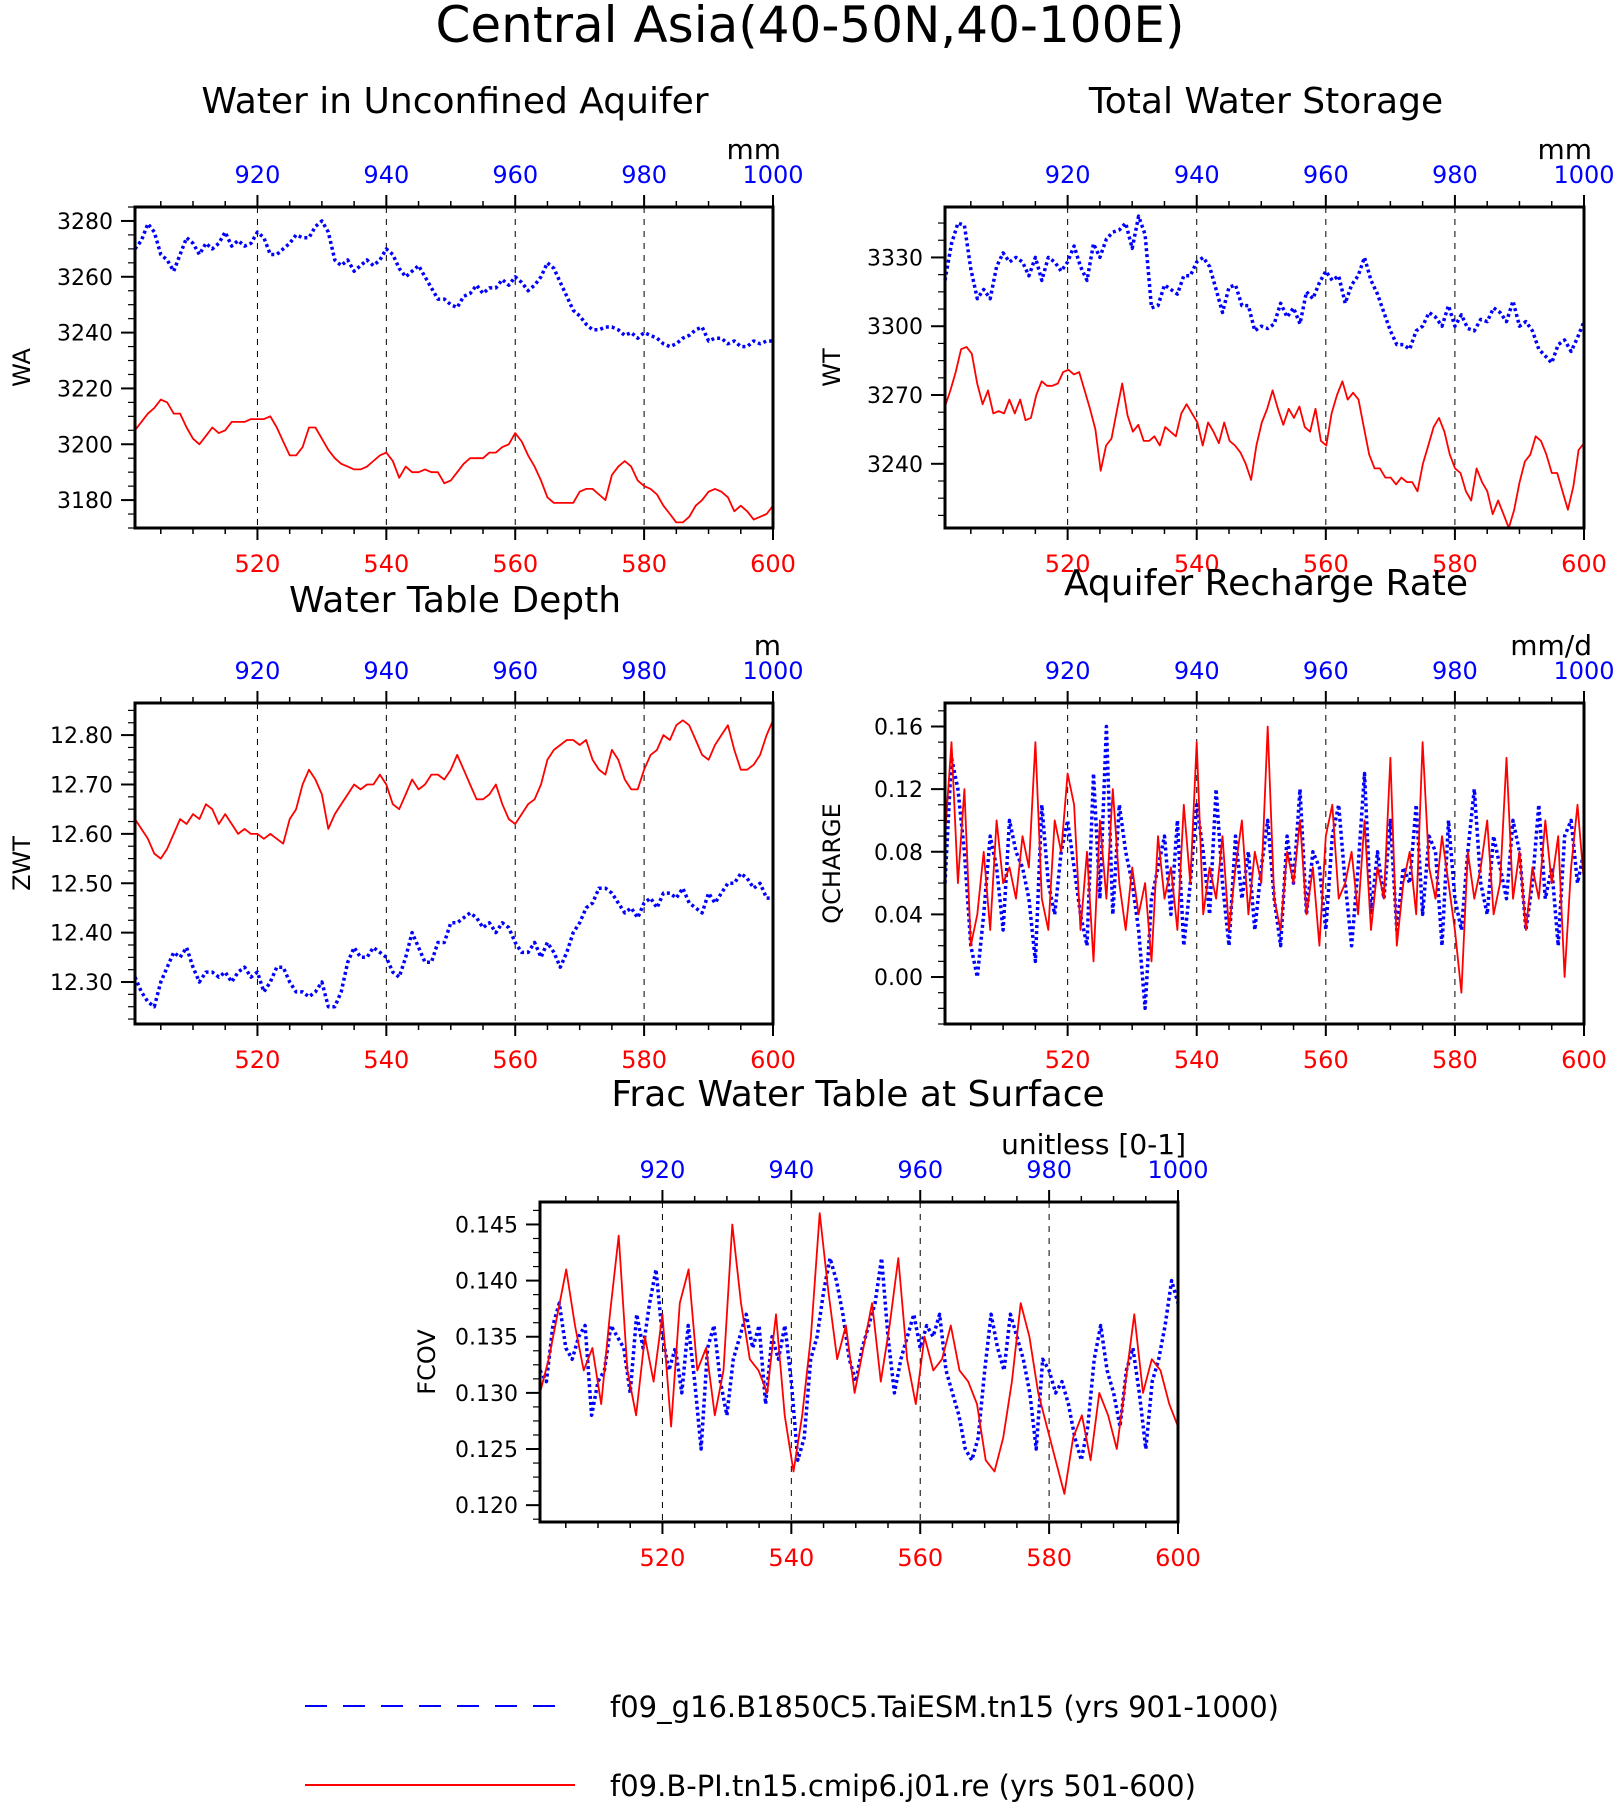  Describe the element at coordinates (486, 1282) in the screenshot. I see `y-tick-label: 0.140` at that location.